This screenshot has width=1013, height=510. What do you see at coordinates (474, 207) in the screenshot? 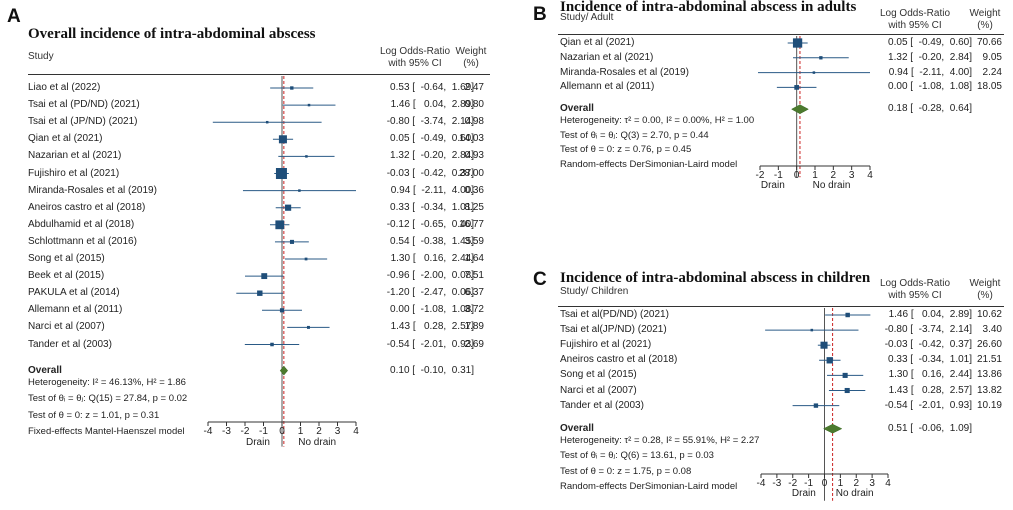
I see `study-weight: 8.25` at bounding box center [474, 207].